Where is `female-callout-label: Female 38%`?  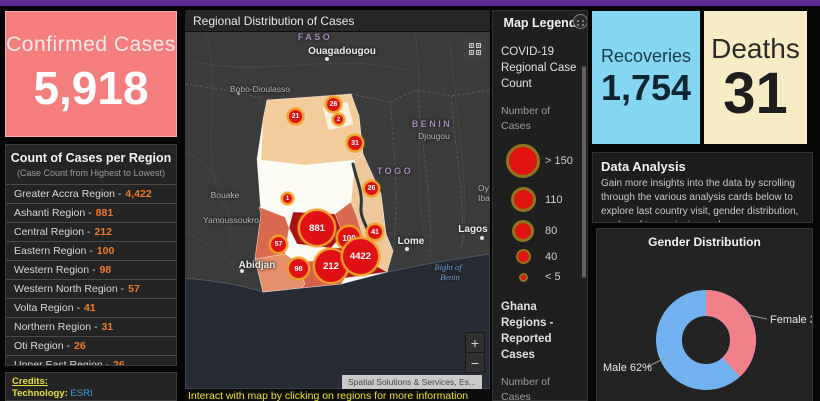
female-callout-label: Female 38% is located at coordinates (791, 320).